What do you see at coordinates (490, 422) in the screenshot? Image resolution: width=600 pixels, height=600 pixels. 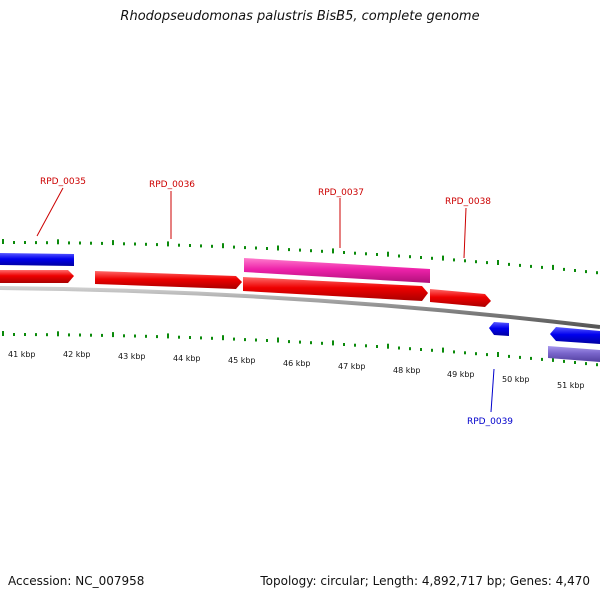 I see `gene-label: RPD_0039` at bounding box center [490, 422].